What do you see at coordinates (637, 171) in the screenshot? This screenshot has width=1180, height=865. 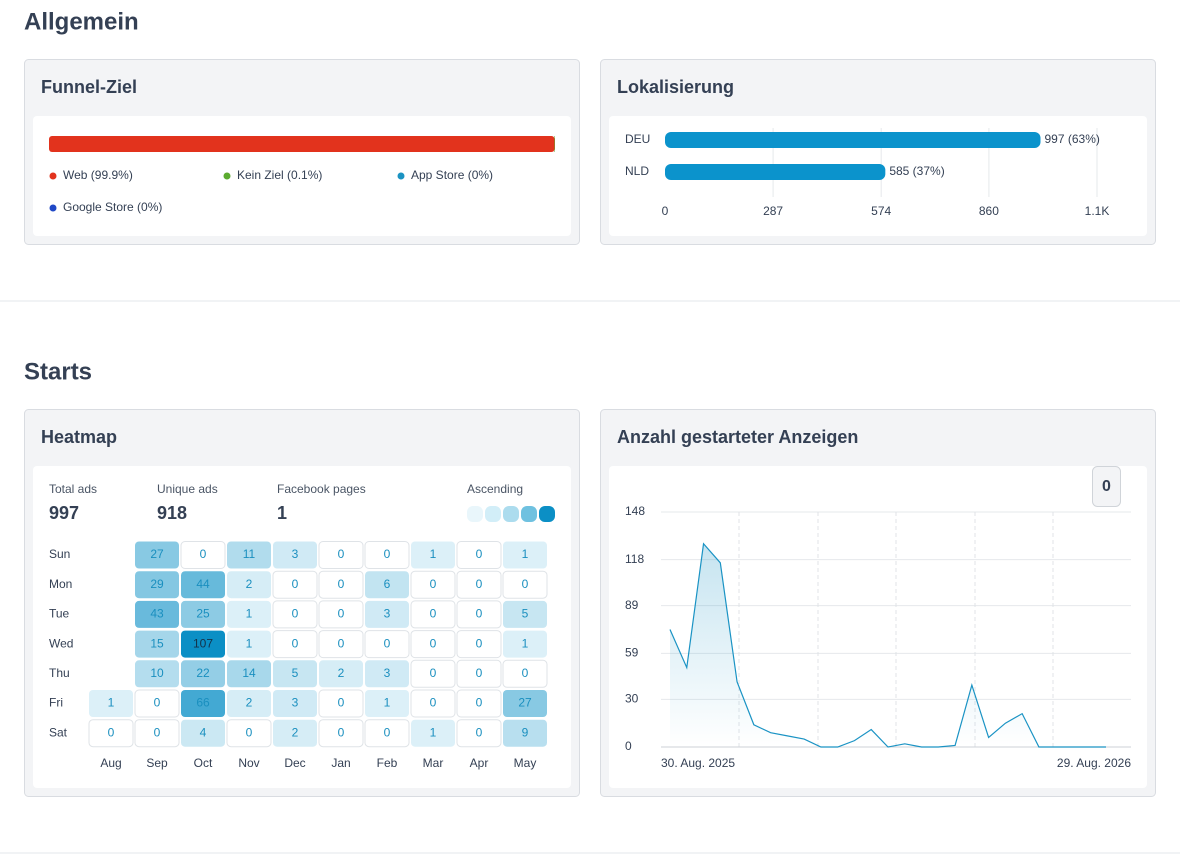 I see `y-tick-label: NLD` at bounding box center [637, 171].